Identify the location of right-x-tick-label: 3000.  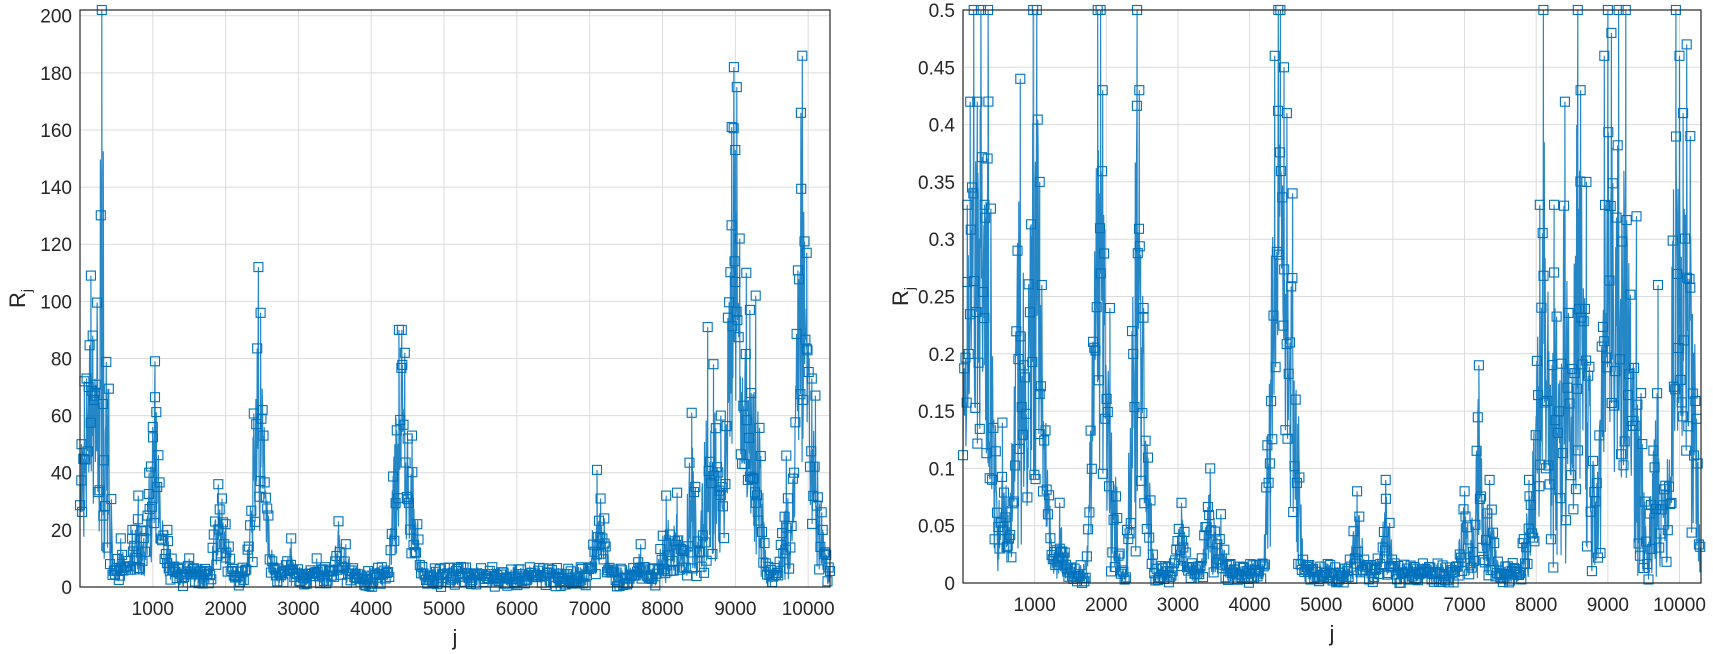
(1178, 605).